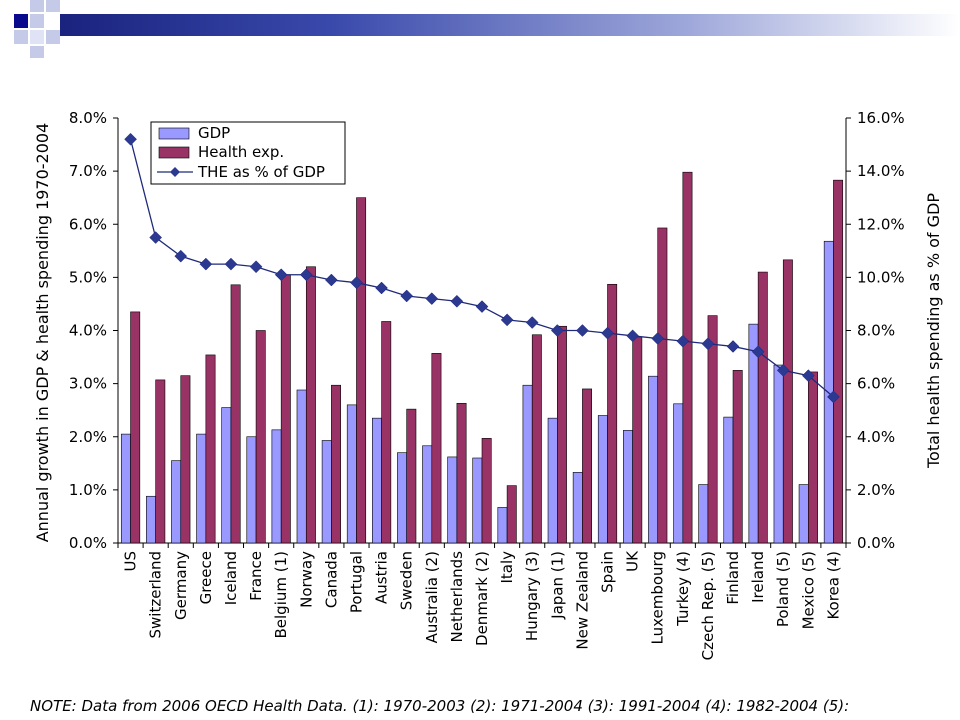 This screenshot has width=960, height=720. What do you see at coordinates (708, 605) in the screenshot?
I see `x-tick-label: Czech Rep. (5)` at bounding box center [708, 605].